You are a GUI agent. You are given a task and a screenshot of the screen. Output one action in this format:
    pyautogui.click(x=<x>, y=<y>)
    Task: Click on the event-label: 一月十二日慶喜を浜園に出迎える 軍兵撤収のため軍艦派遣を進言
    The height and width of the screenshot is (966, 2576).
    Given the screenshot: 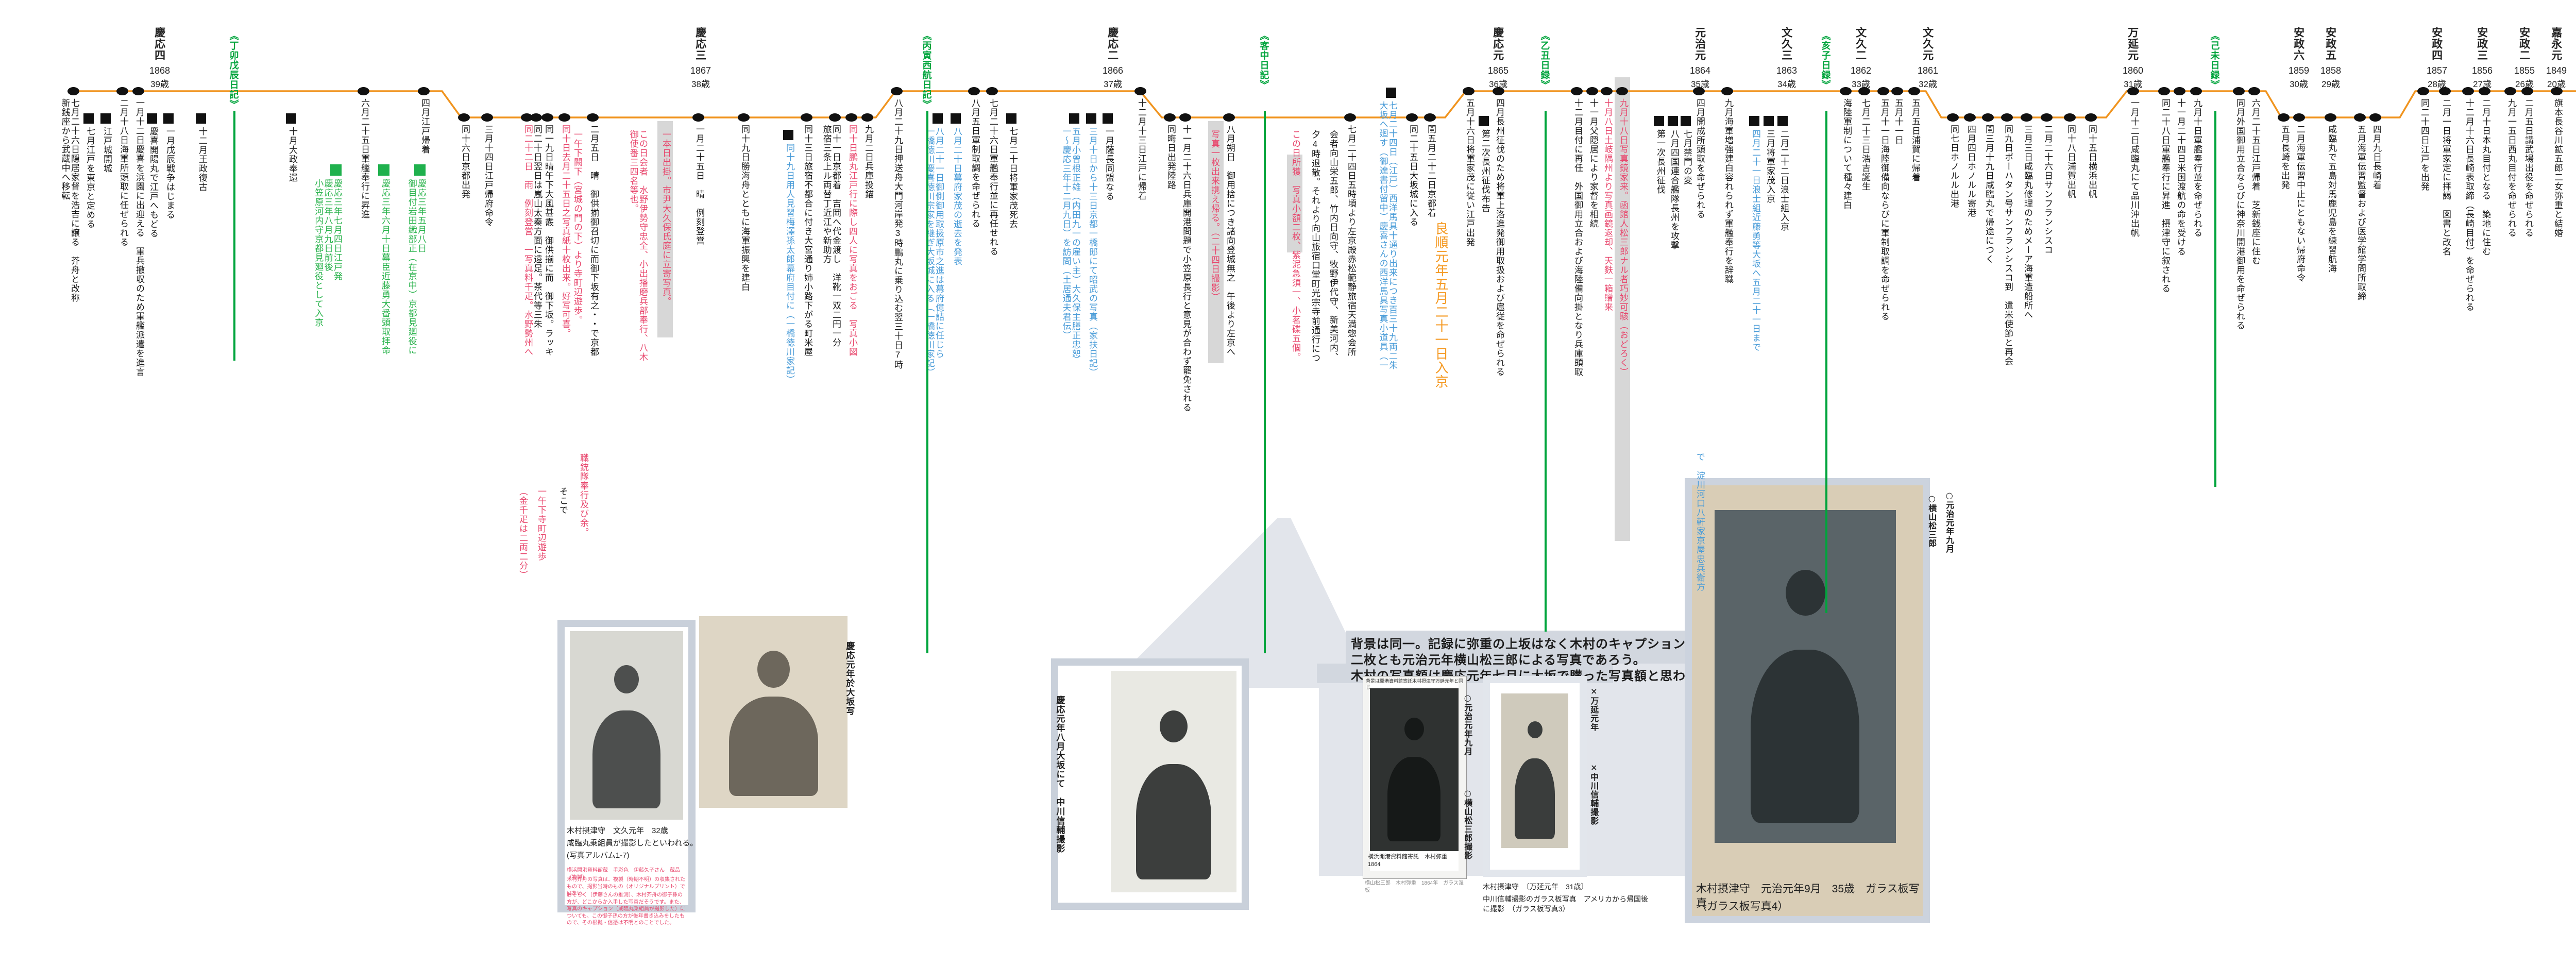 What is the action you would take?
    pyautogui.click(x=139, y=237)
    